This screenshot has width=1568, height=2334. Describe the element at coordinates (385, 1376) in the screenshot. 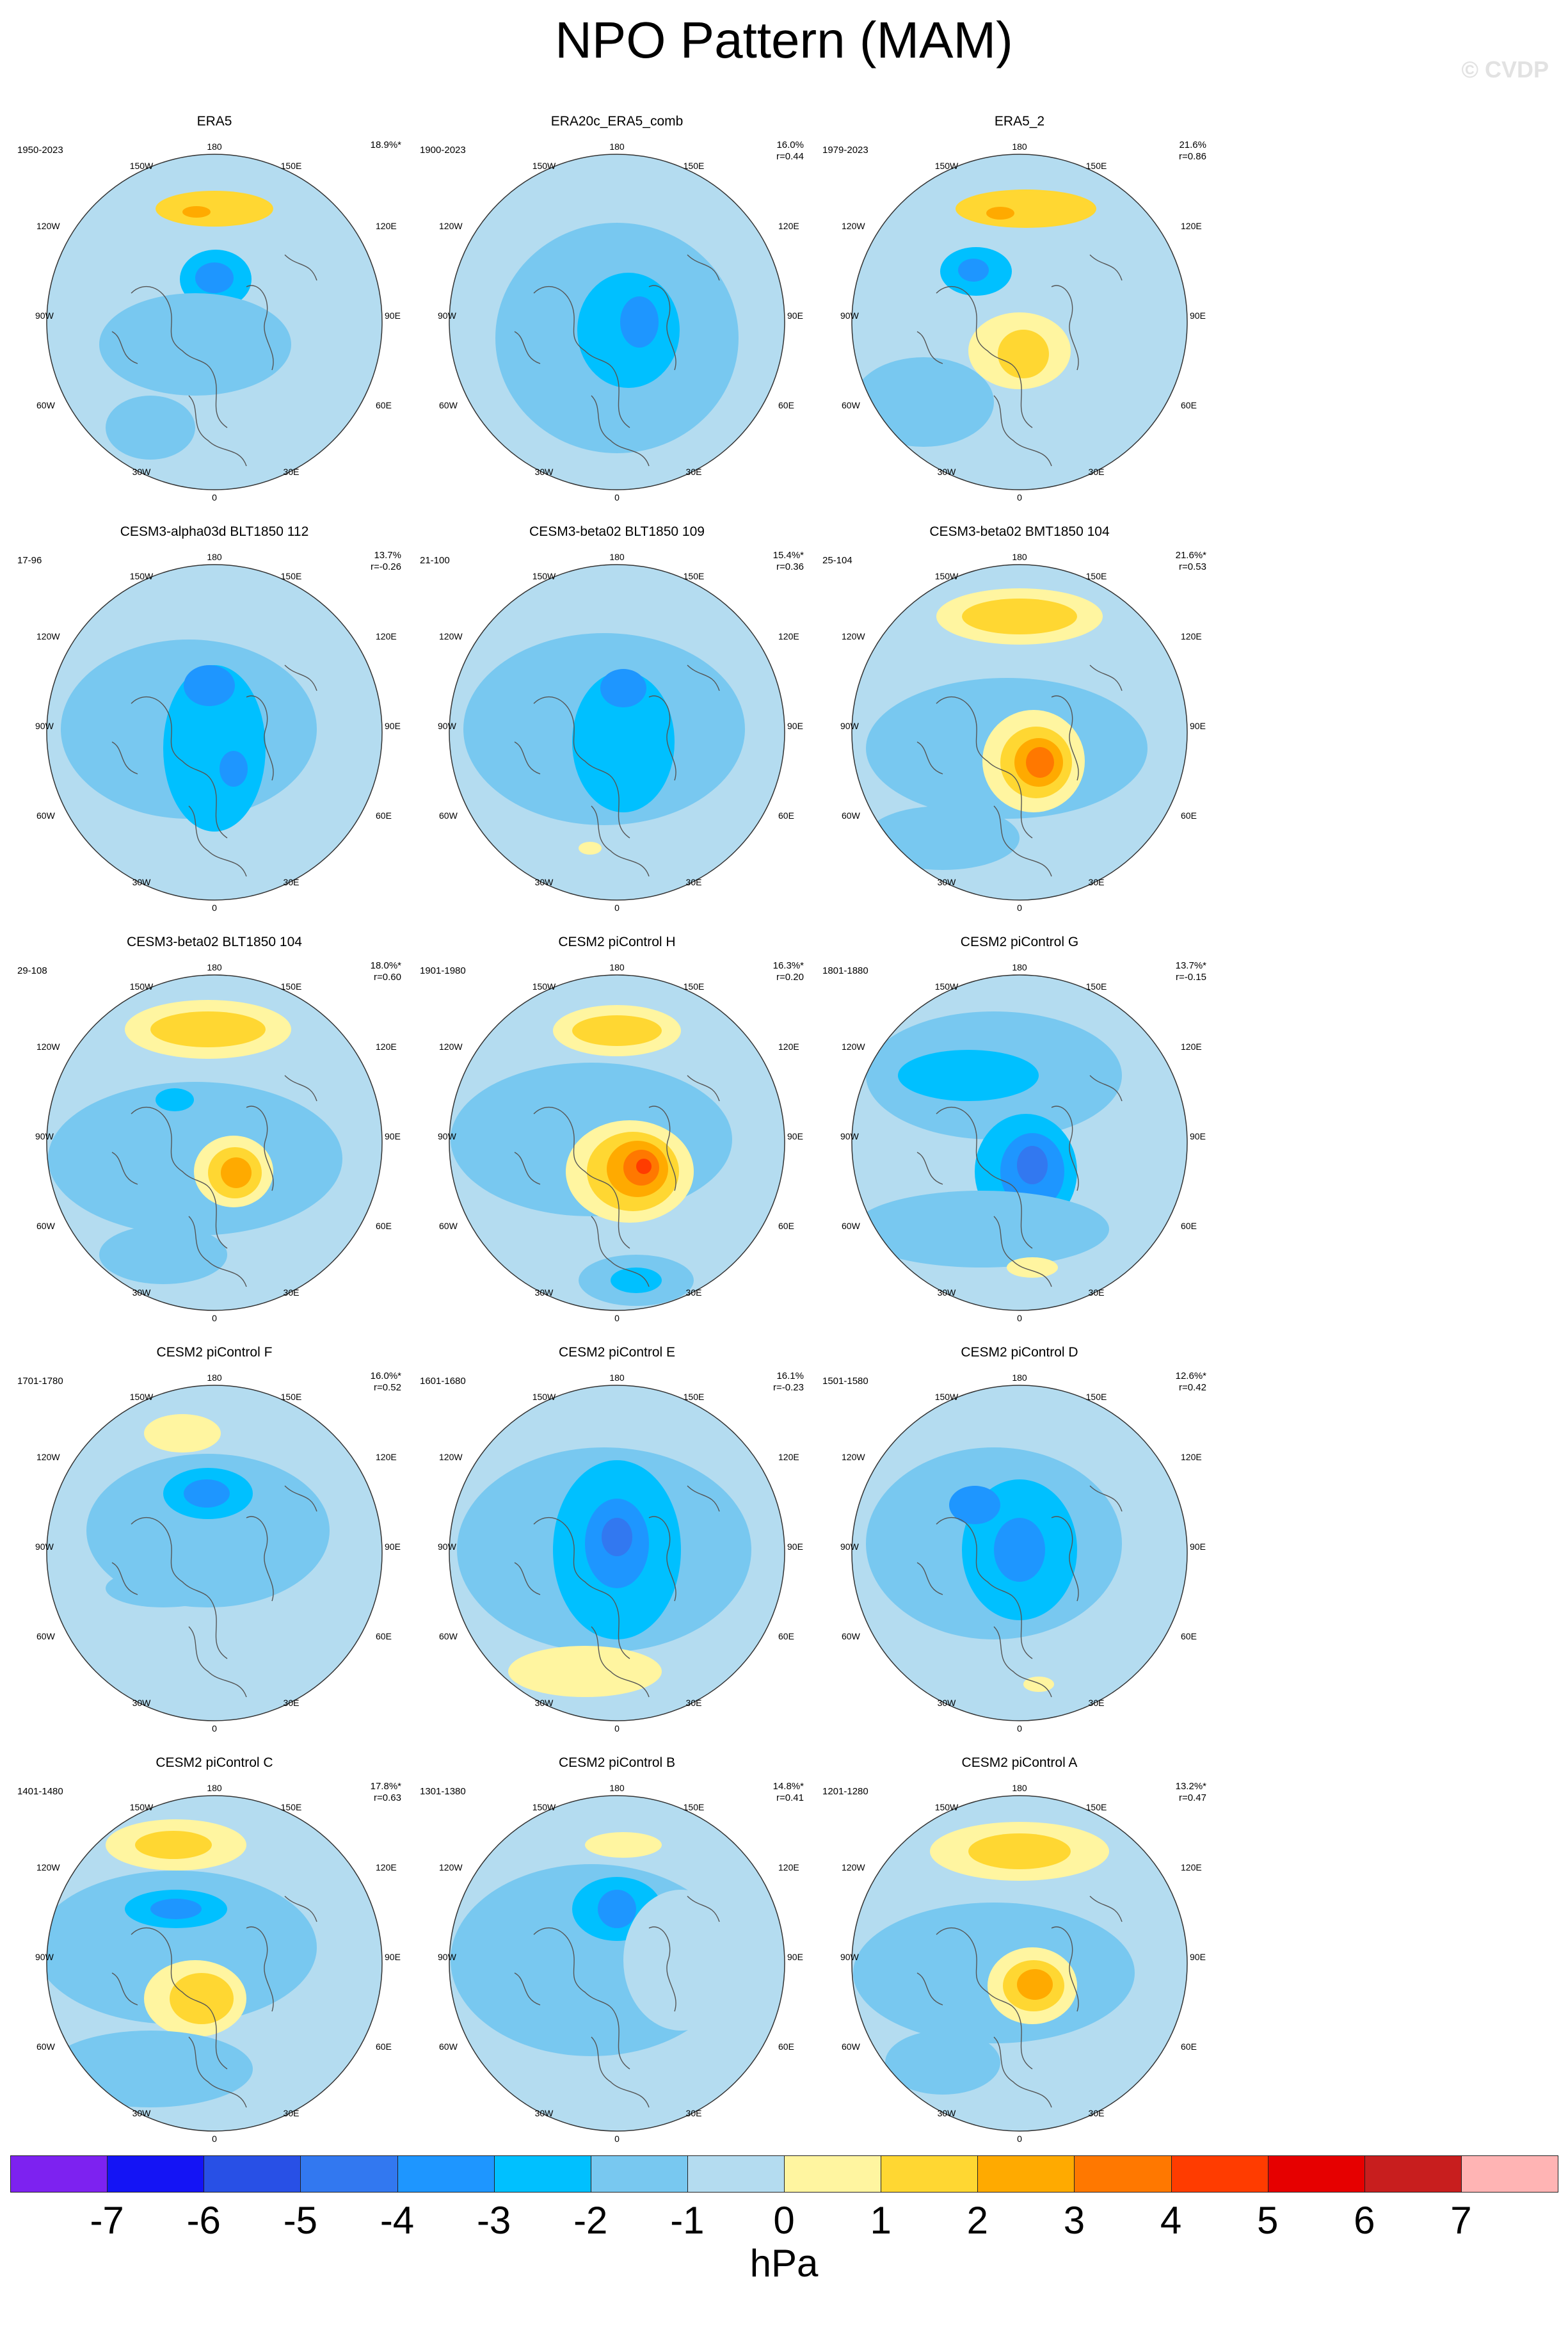

I see `variance-percent: 16.0%*` at that location.